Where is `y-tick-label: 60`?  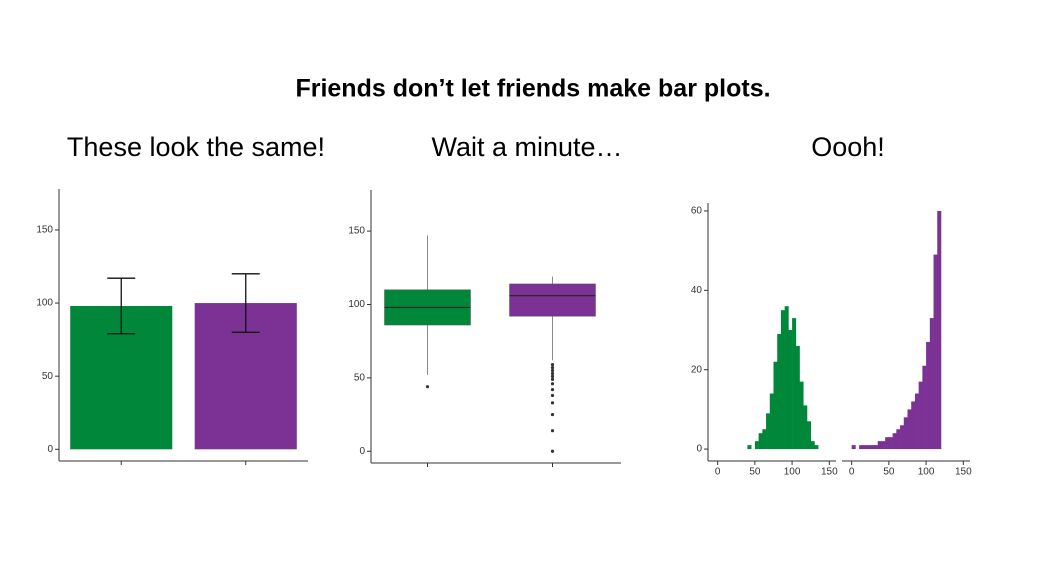 y-tick-label: 60 is located at coordinates (697, 211).